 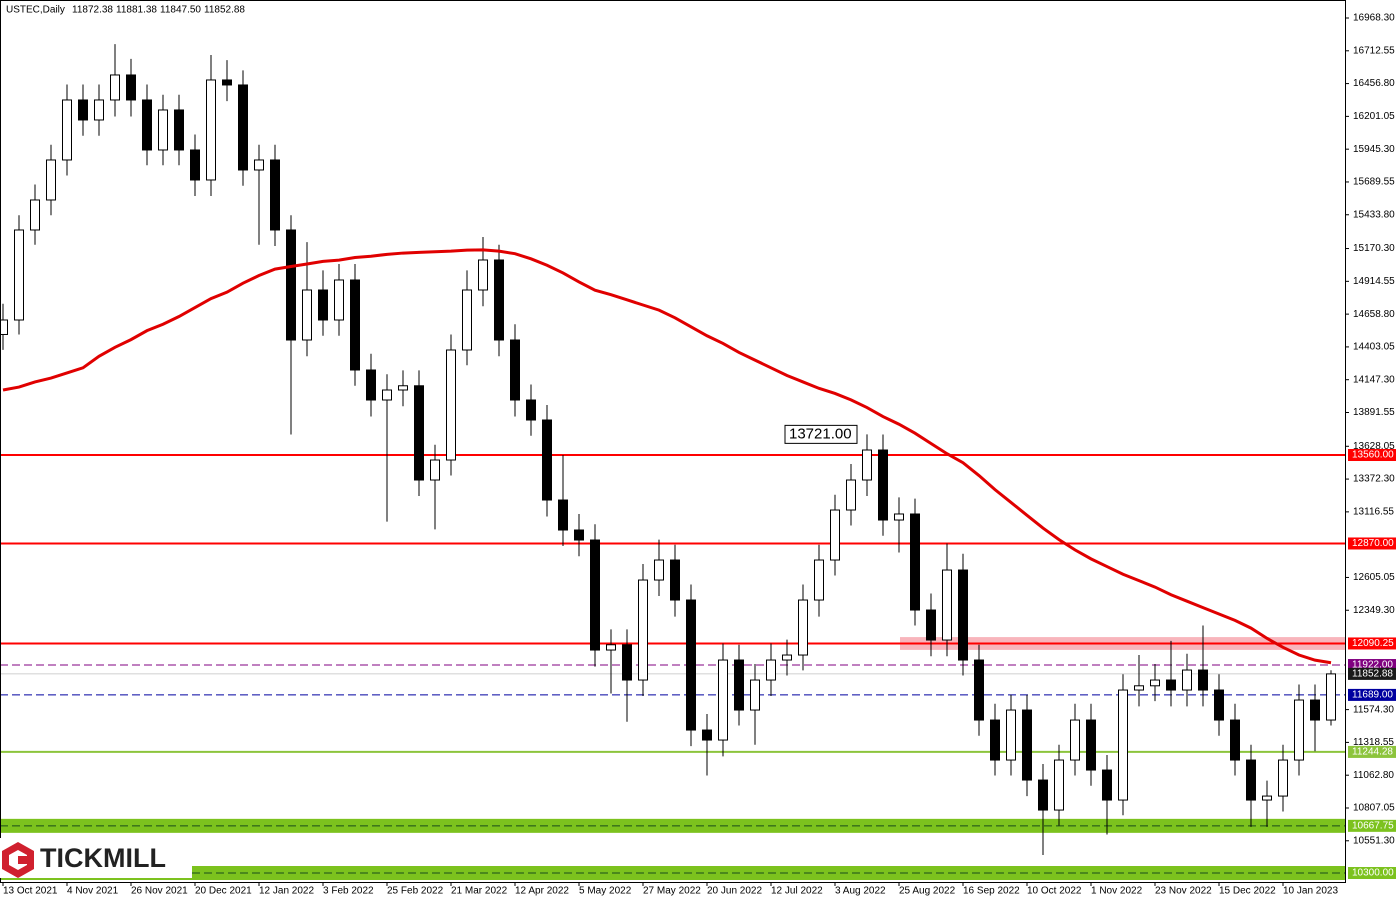 What do you see at coordinates (605, 891) in the screenshot?
I see `x-tick-label: 5 May 2022` at bounding box center [605, 891].